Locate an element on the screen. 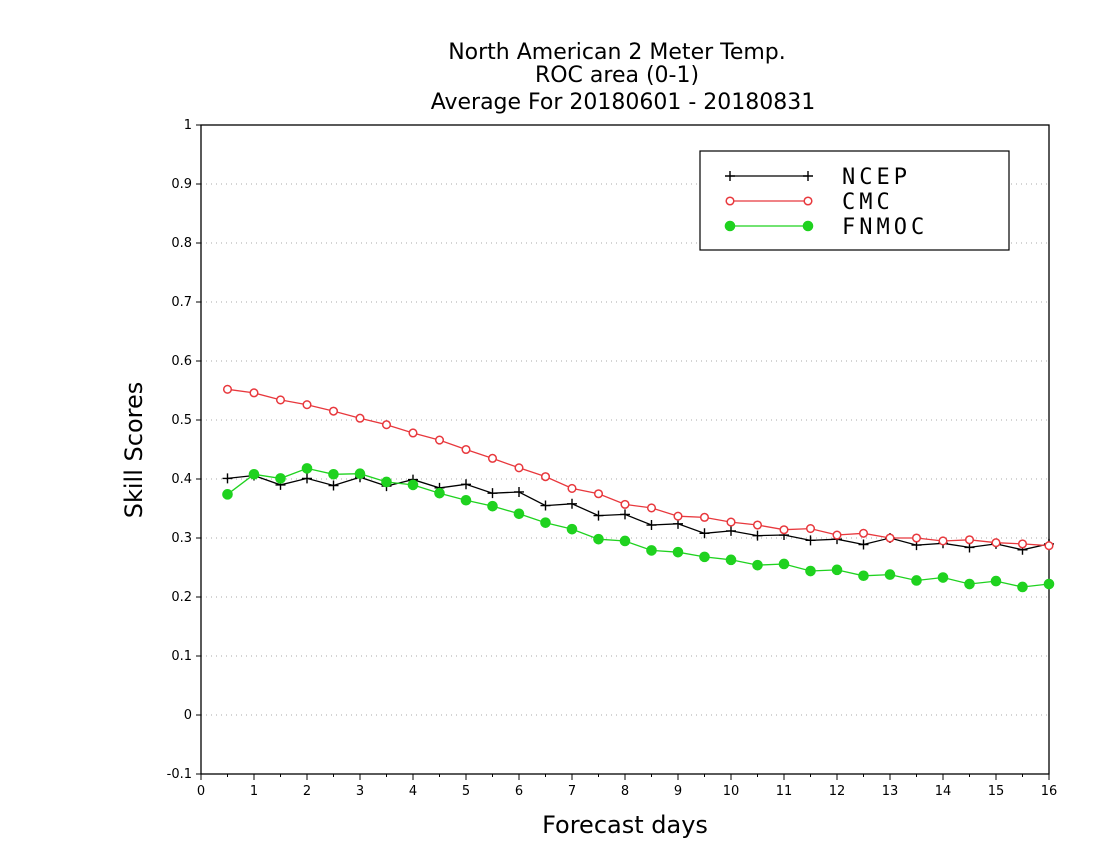  x-tick-label: 11 is located at coordinates (784, 791).